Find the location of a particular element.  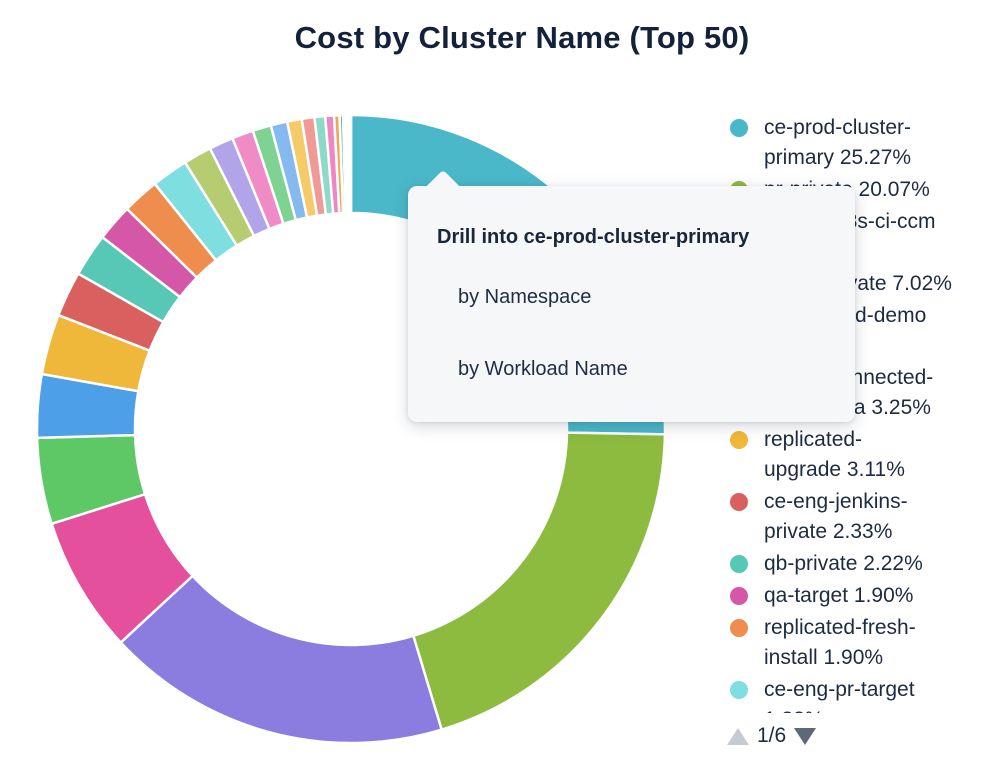

legend-item: qb-private 2.22% is located at coordinates (859, 564).